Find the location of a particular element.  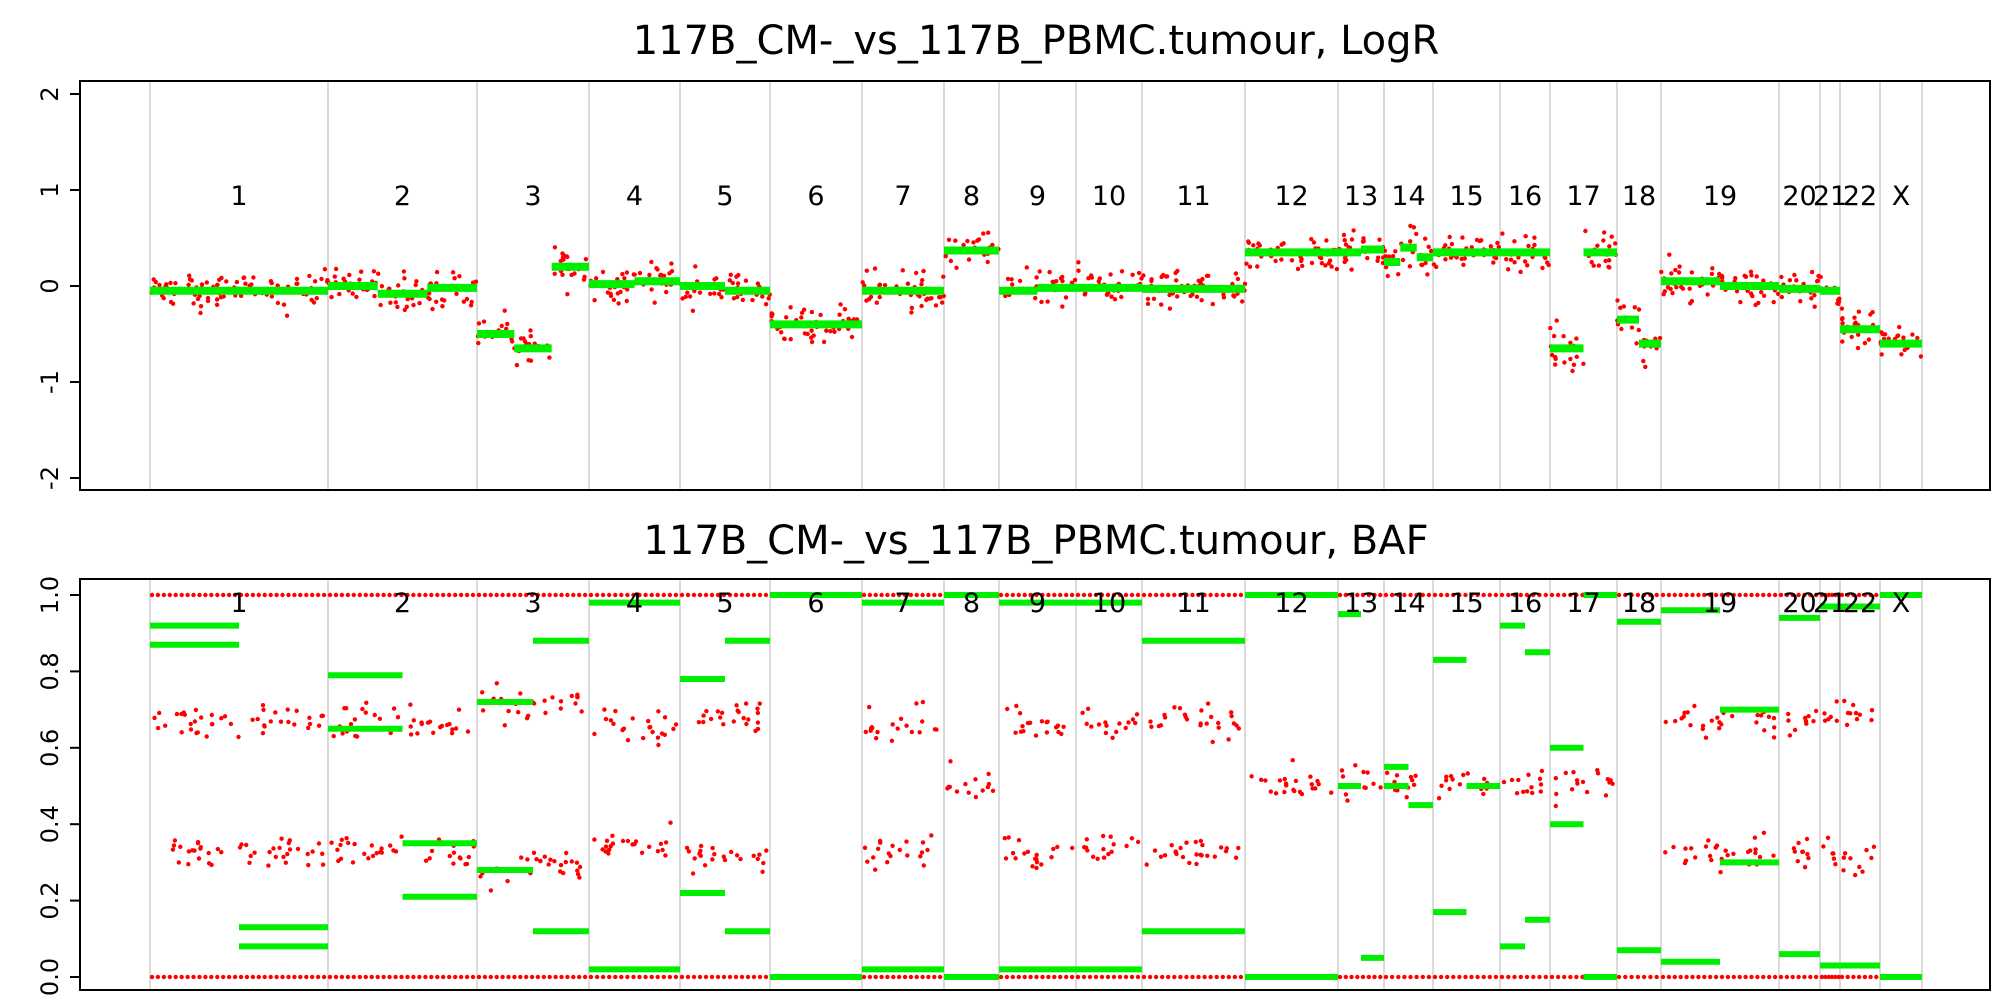

y-tick-label: 0 is located at coordinates (50, 285).